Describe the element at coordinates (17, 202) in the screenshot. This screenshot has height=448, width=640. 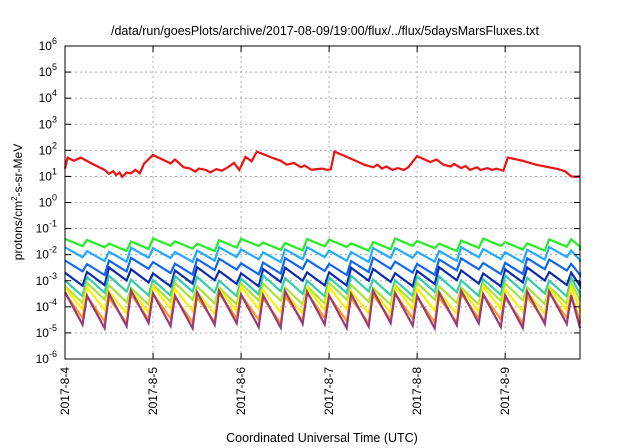
I see `y-axis-label: protons/cm2-s-sr-MeV` at that location.